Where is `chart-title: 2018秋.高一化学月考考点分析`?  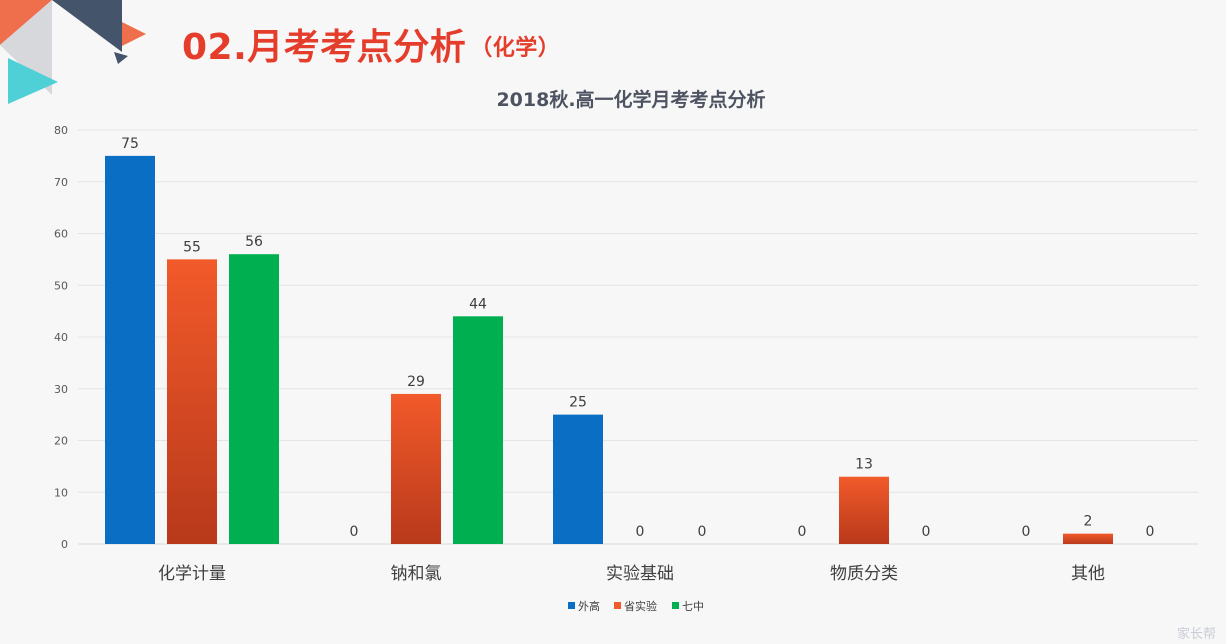 chart-title: 2018秋.高一化学月考考点分析 is located at coordinates (630, 99).